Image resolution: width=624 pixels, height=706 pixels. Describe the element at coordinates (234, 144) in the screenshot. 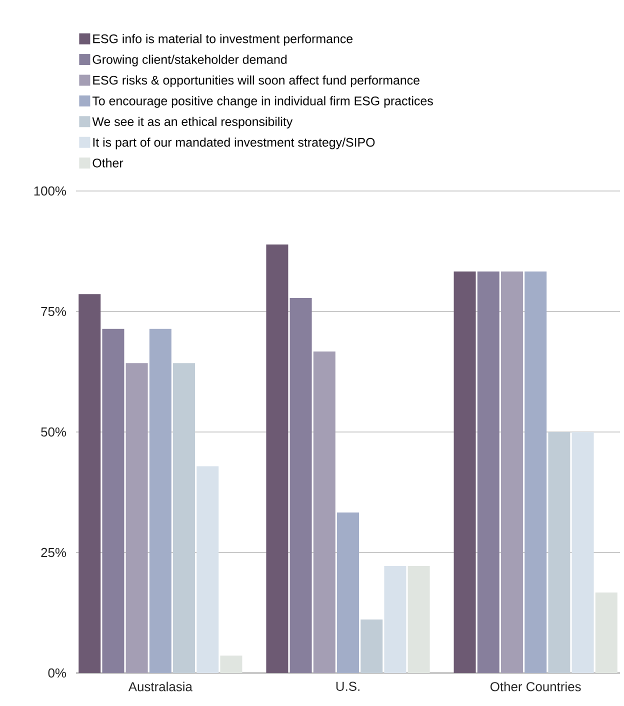

I see `legend-label: It is part of our mandated investment strategy/SIPO` at that location.